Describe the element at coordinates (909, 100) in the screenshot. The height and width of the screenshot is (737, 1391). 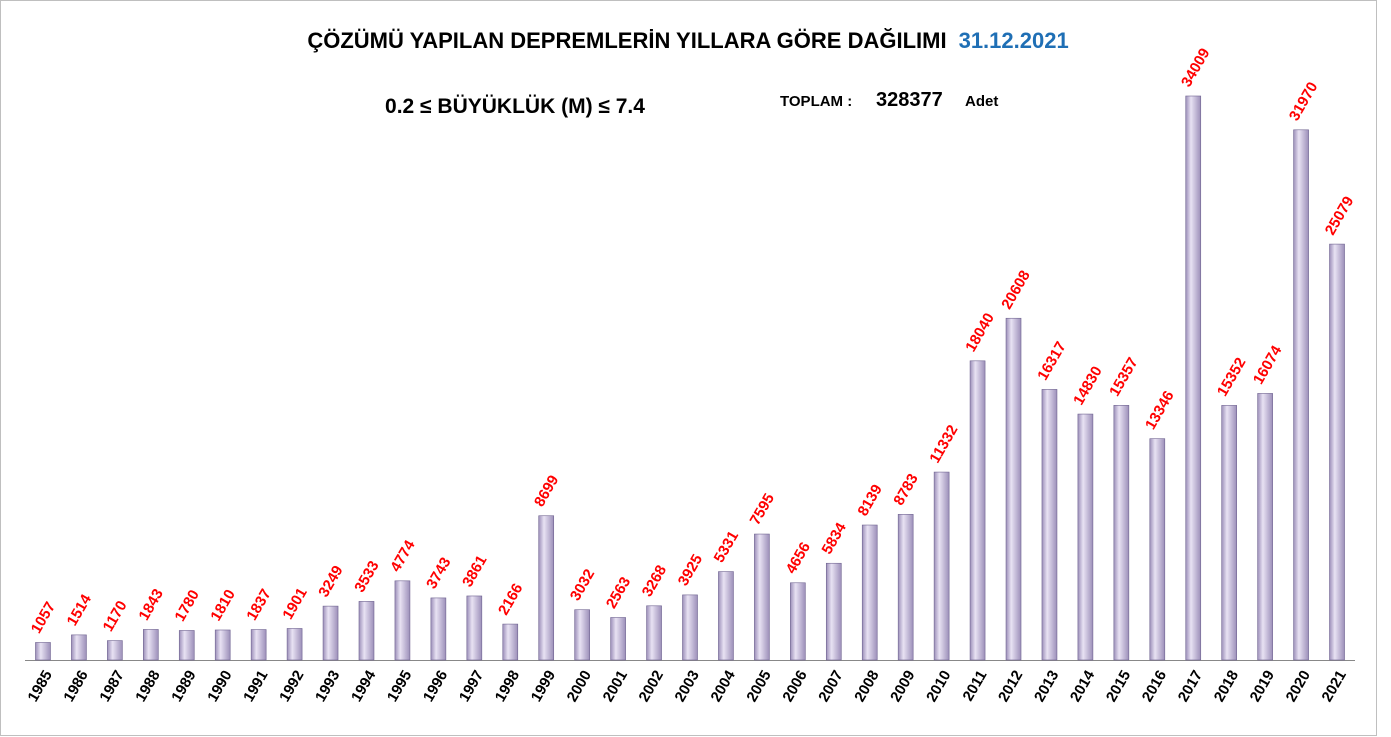
I see `total-value: 328377` at that location.